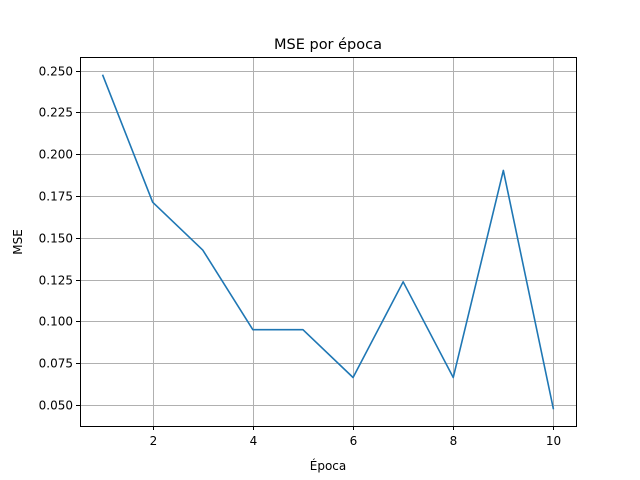 The image size is (640, 480). Describe the element at coordinates (454, 441) in the screenshot. I see `x-tick-label: 8` at that location.